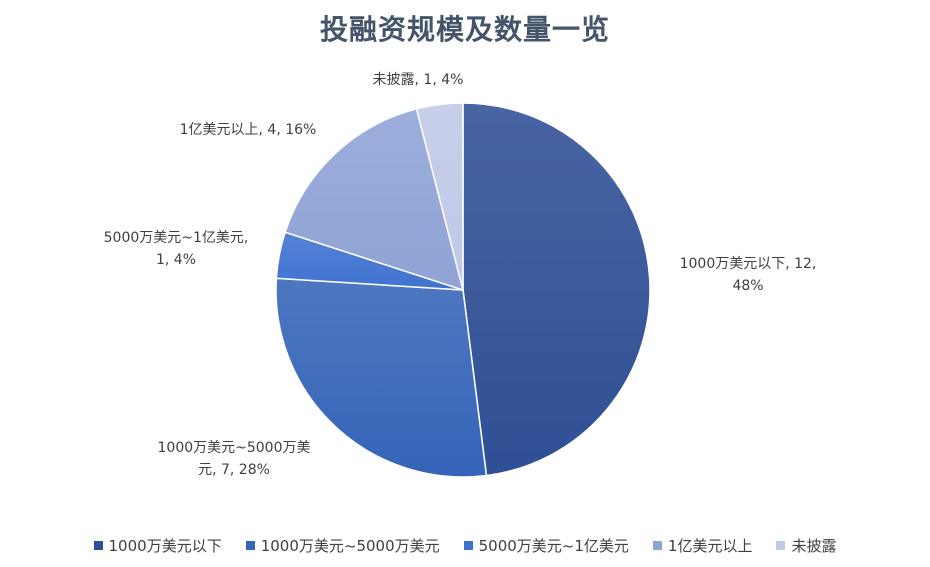 Image resolution: width=930 pixels, height=567 pixels. I want to click on legend-item: 5000万美元~1亿美元, so click(546, 545).